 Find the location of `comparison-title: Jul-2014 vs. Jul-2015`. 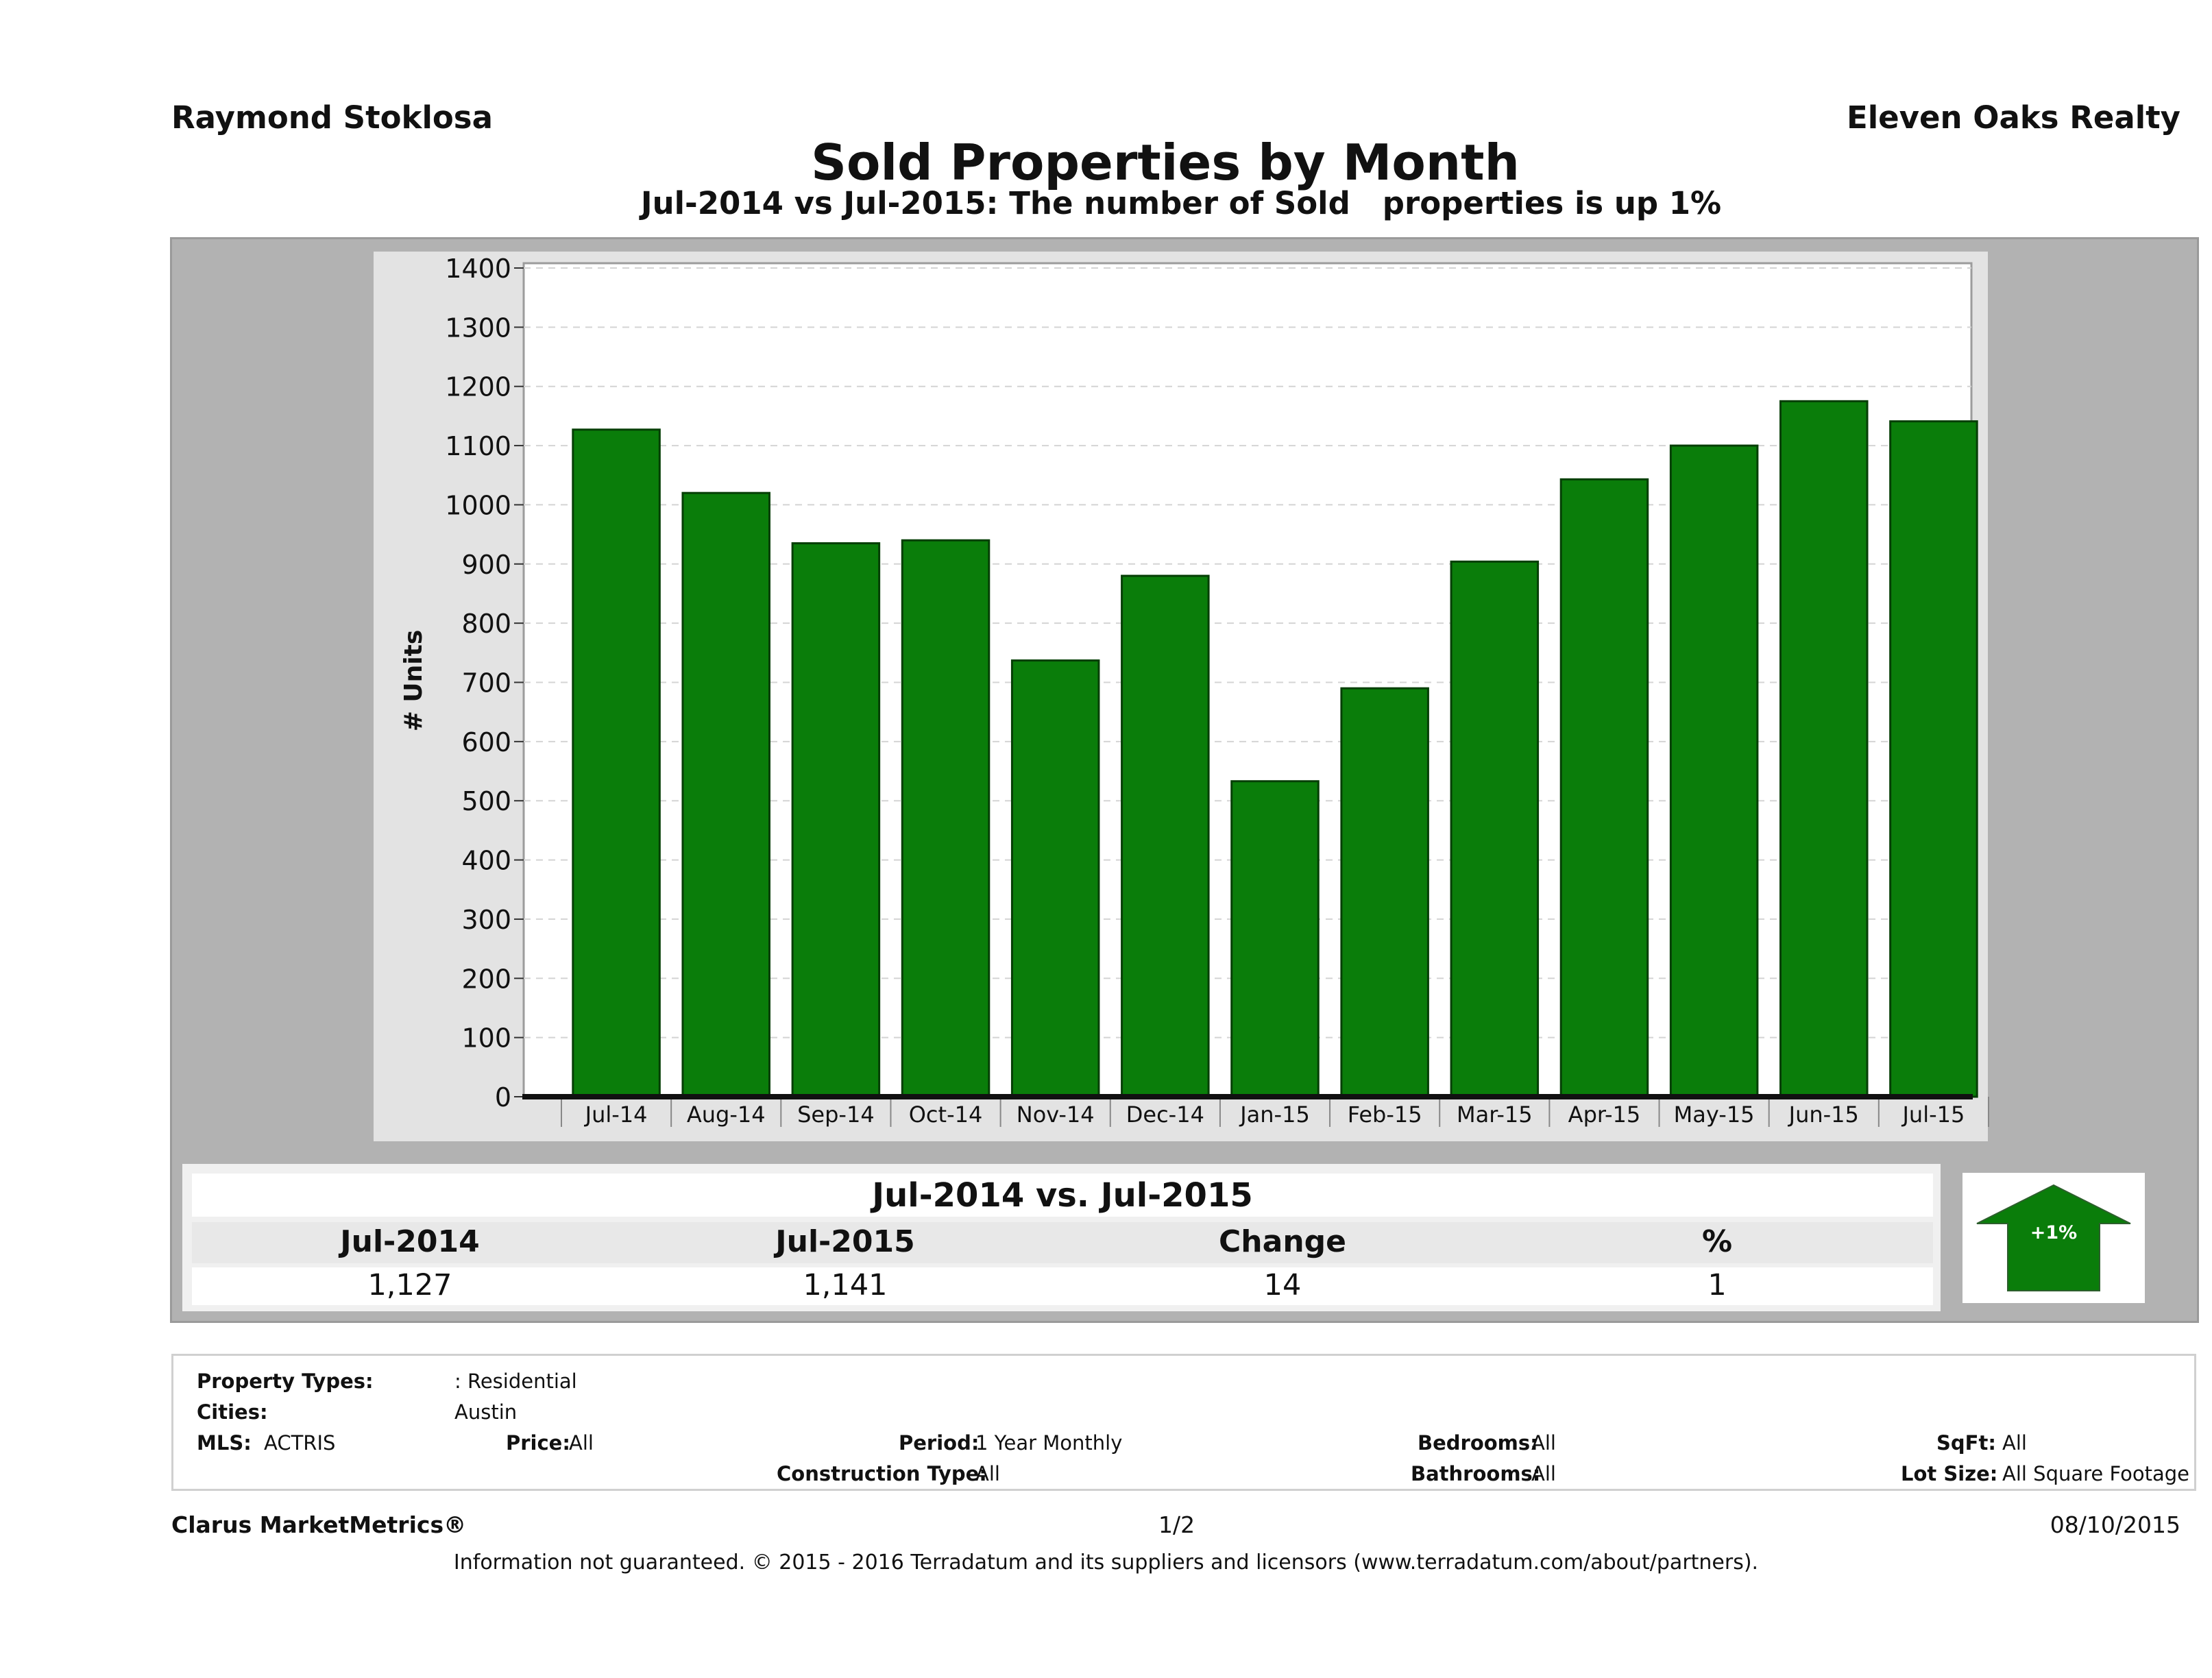

comparison-title: Jul-2014 vs. Jul-2015 is located at coordinates (1062, 1195).